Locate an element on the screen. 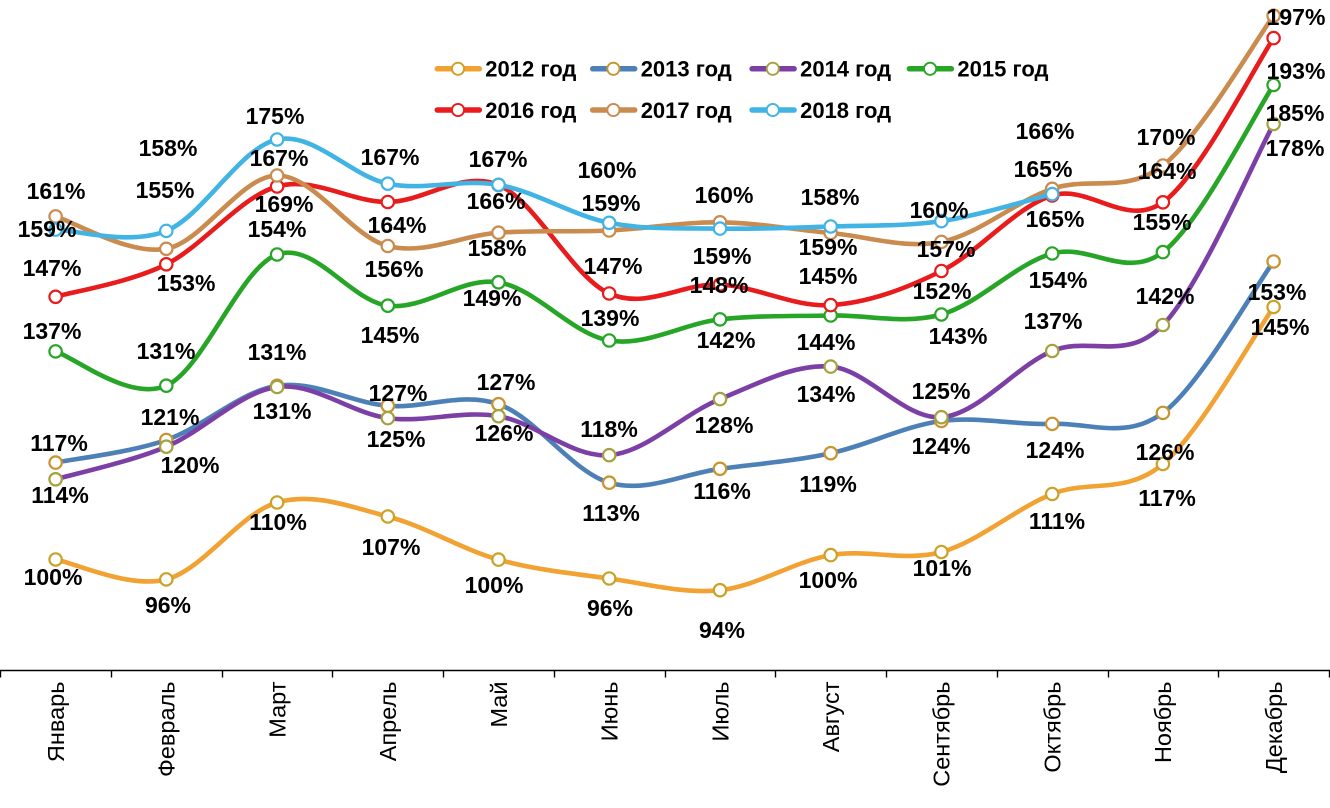  svg-text: 116% is located at coordinates (722, 491).